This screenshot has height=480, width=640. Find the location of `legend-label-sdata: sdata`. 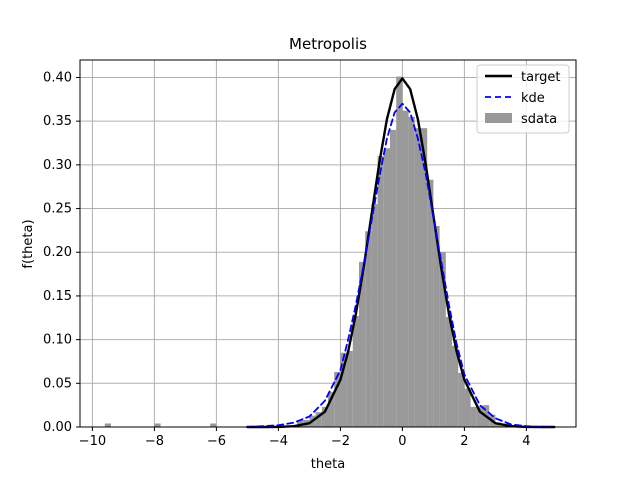

legend-label-sdata: sdata is located at coordinates (539, 119).